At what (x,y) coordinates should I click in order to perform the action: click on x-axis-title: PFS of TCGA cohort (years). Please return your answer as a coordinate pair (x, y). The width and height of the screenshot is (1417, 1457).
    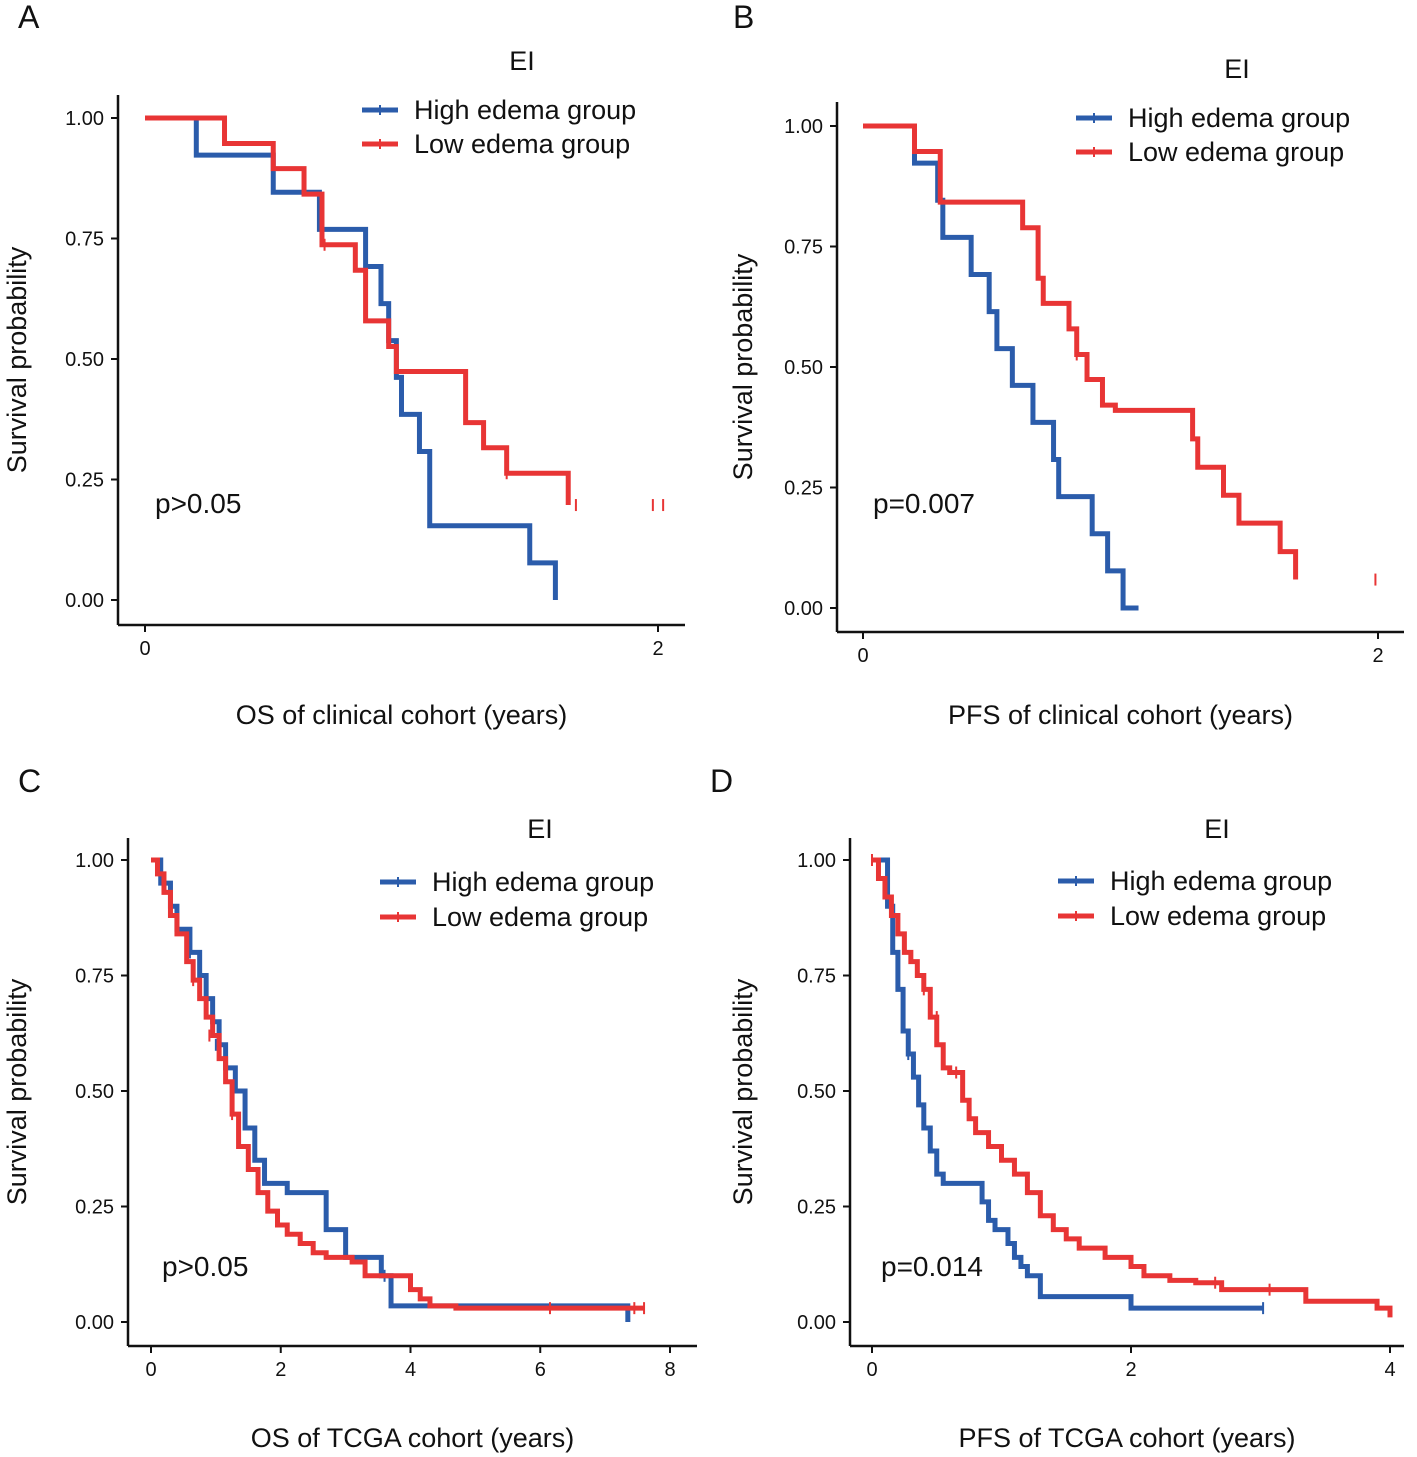
    Looking at the image, I should click on (1126, 1438).